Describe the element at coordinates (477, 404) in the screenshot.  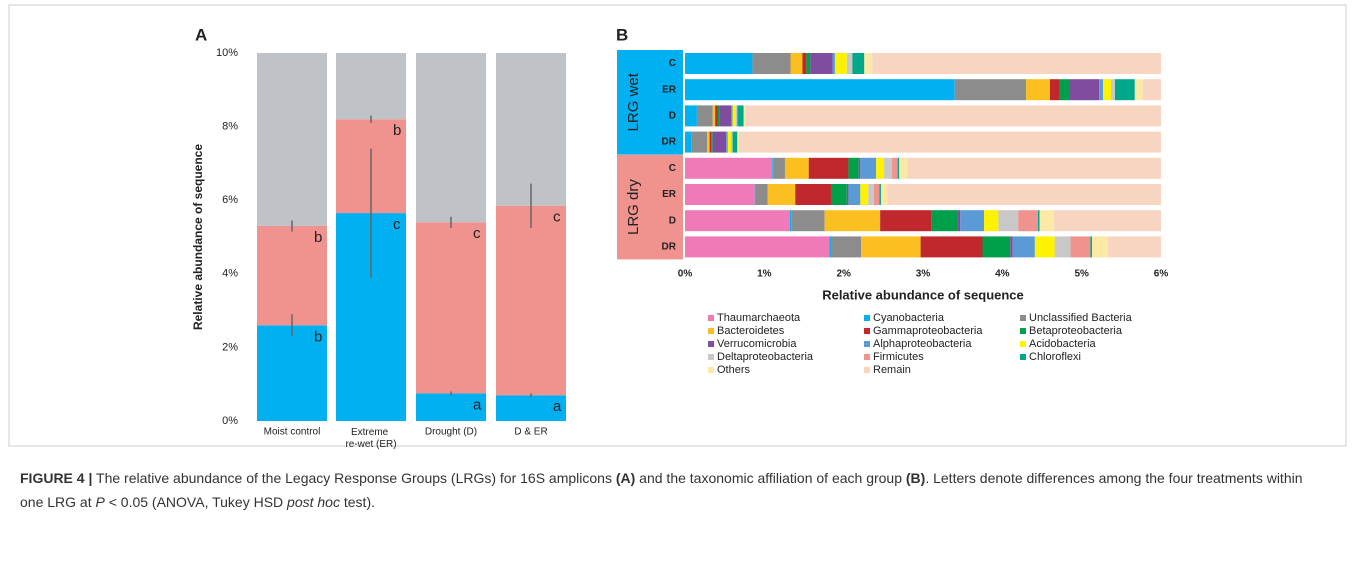
I see `significance-letter: a` at that location.